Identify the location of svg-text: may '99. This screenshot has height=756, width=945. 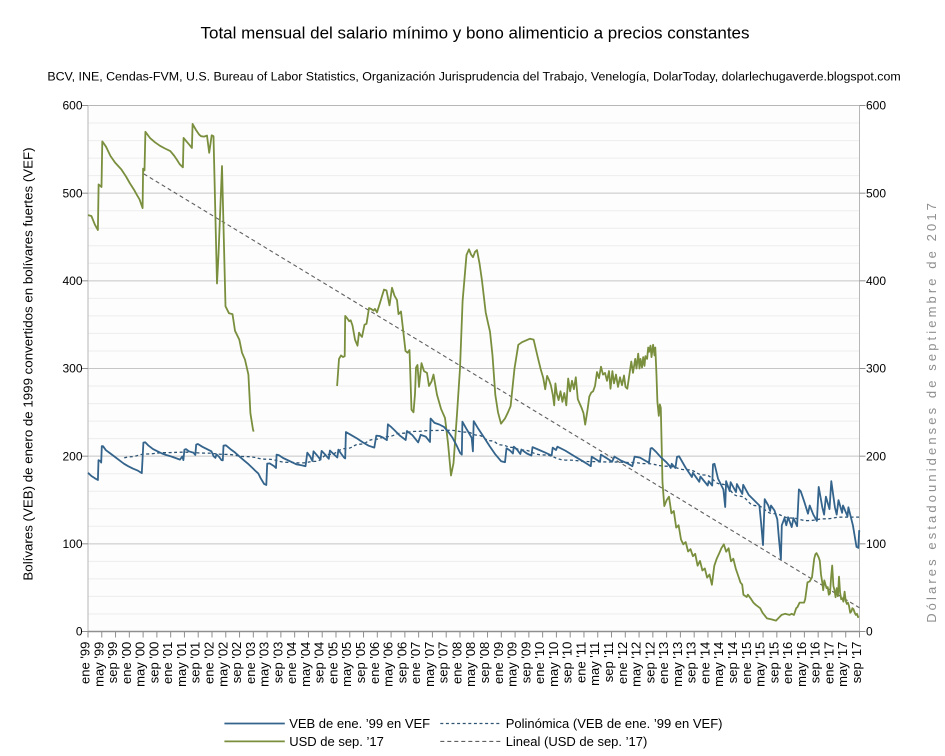
(98, 664).